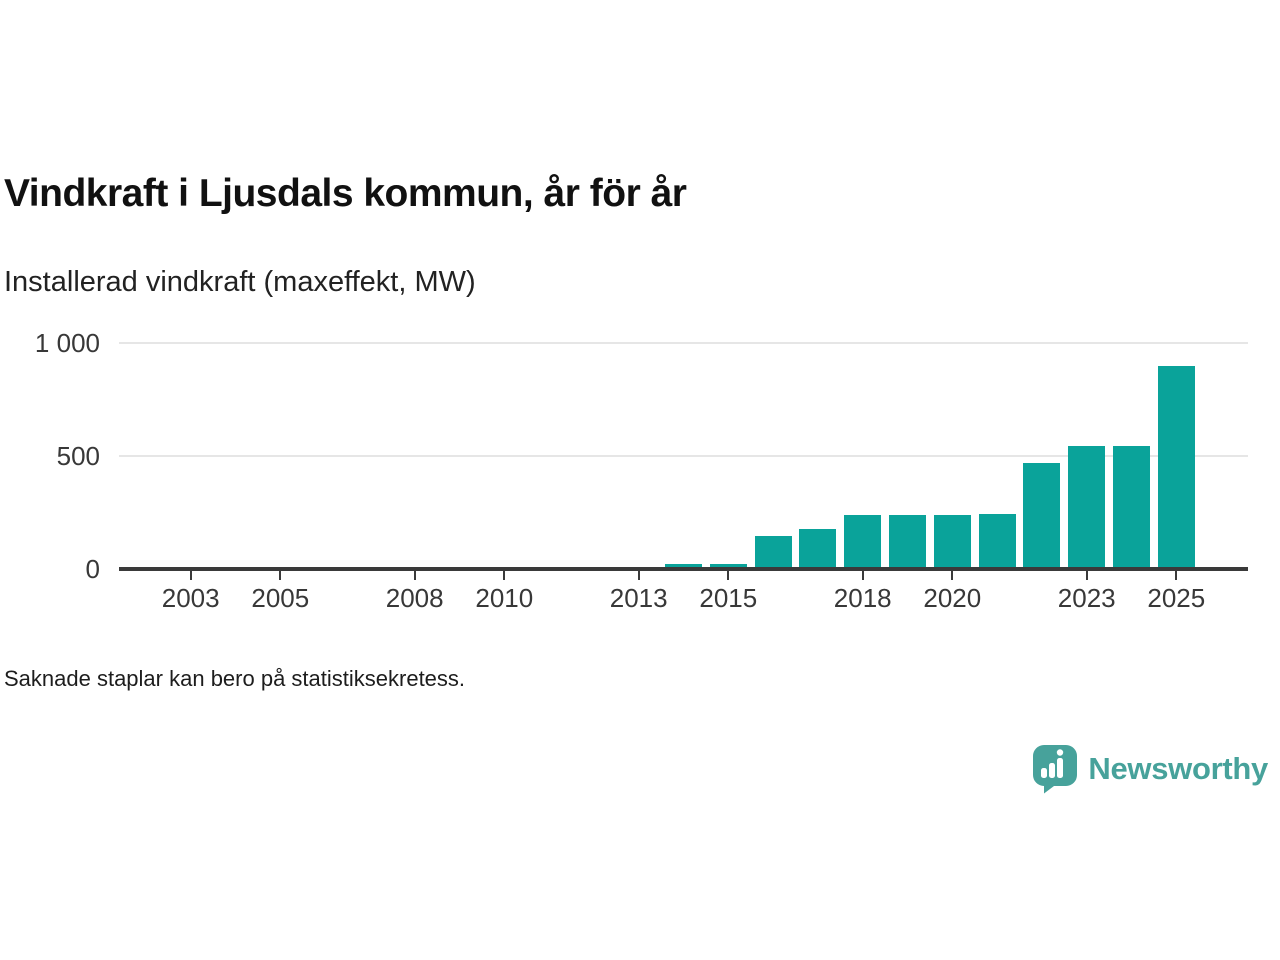 The height and width of the screenshot is (960, 1280). I want to click on y-axis-label-500: 500, so click(78, 456).